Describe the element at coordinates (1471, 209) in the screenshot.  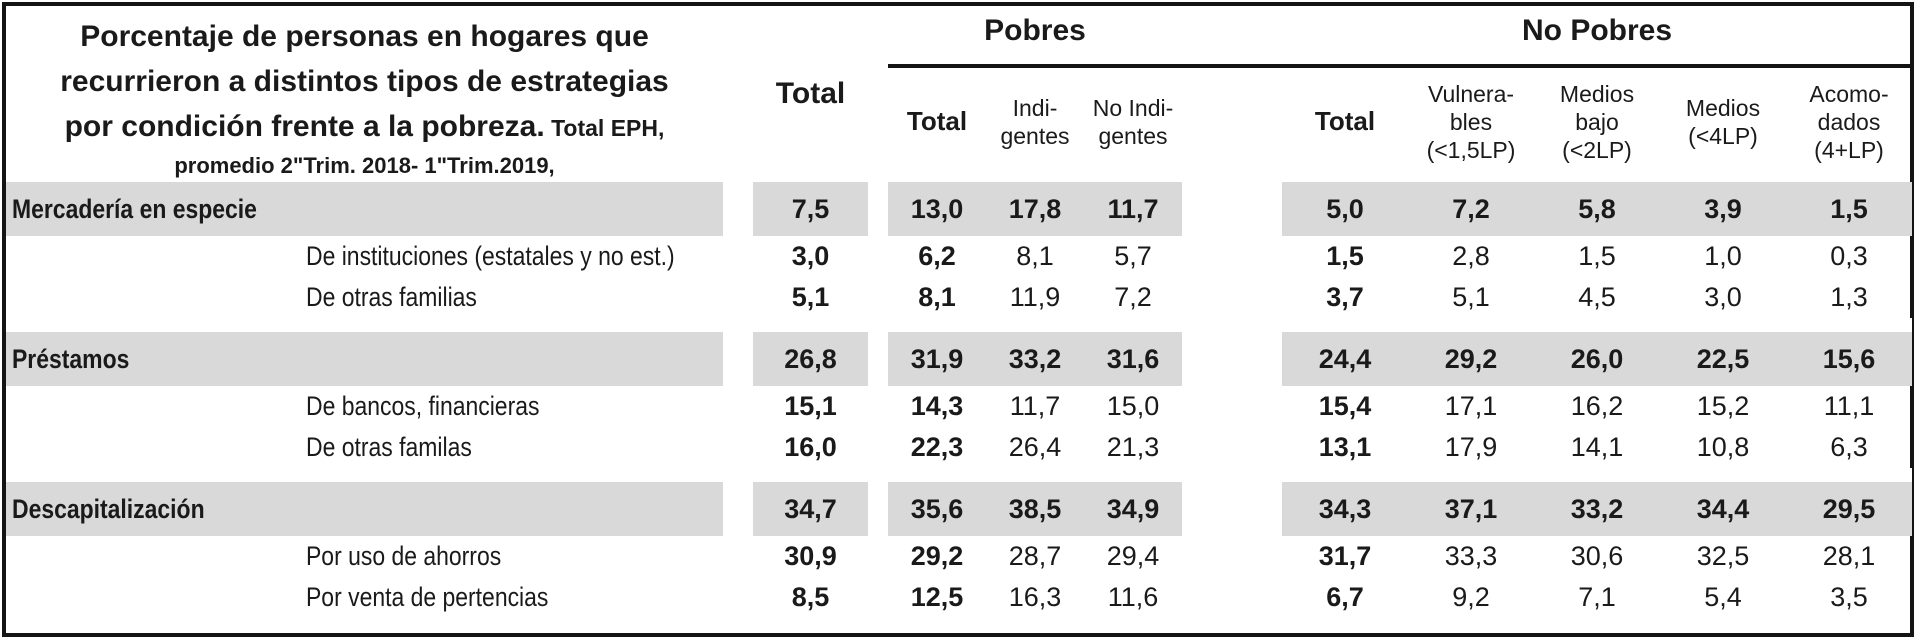
I see `value-cell: 7,2` at that location.